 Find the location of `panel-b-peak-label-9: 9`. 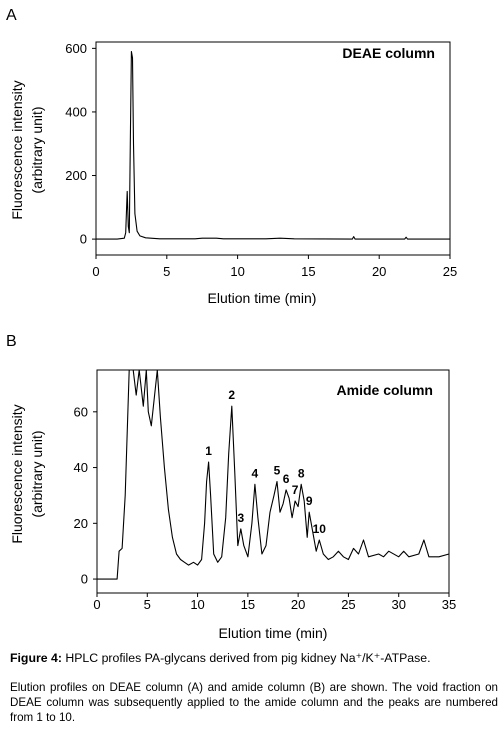

panel-b-peak-label-9: 9 is located at coordinates (309, 501).